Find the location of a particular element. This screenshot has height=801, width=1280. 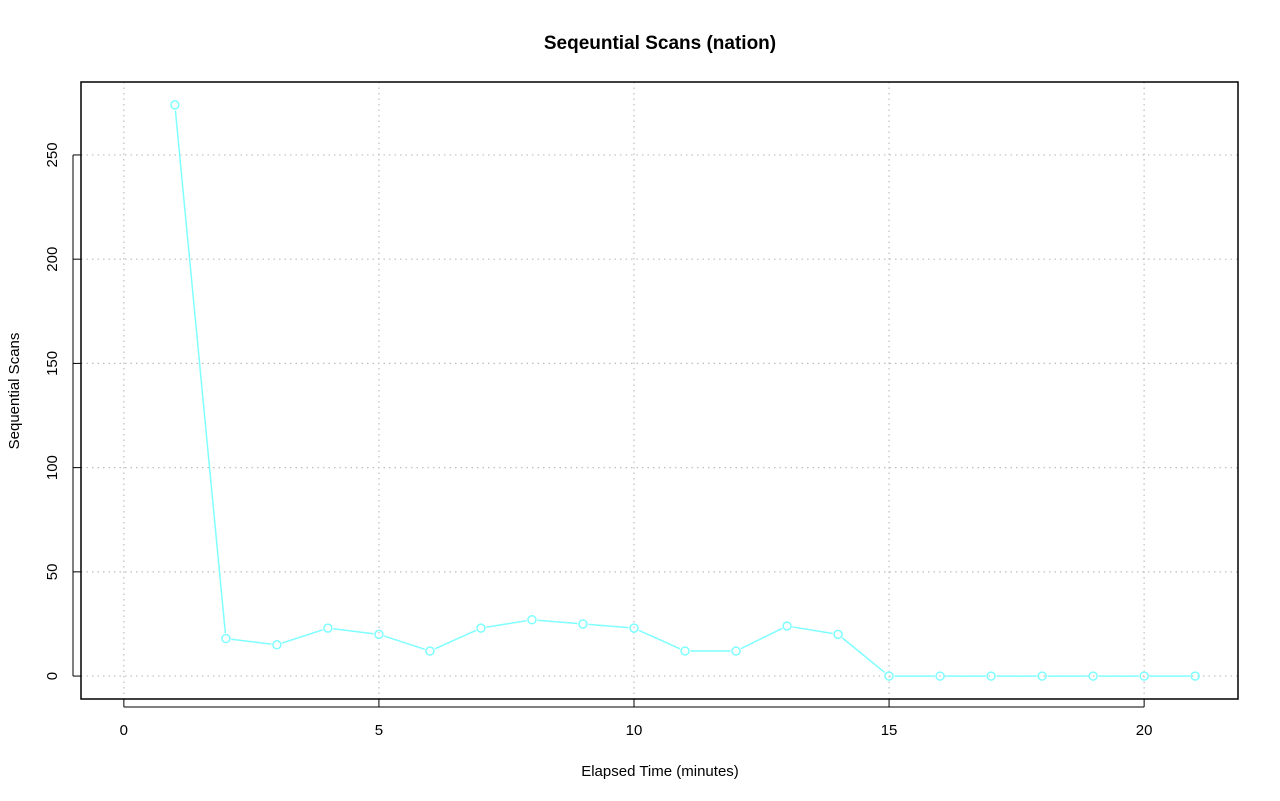

y-tick-label: 100 is located at coordinates (52, 467).